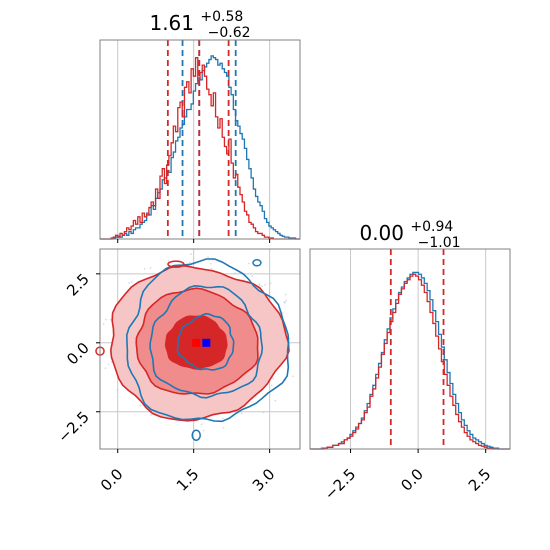  I want to click on marginal-x-title-upper: +0.58, so click(221, 17).